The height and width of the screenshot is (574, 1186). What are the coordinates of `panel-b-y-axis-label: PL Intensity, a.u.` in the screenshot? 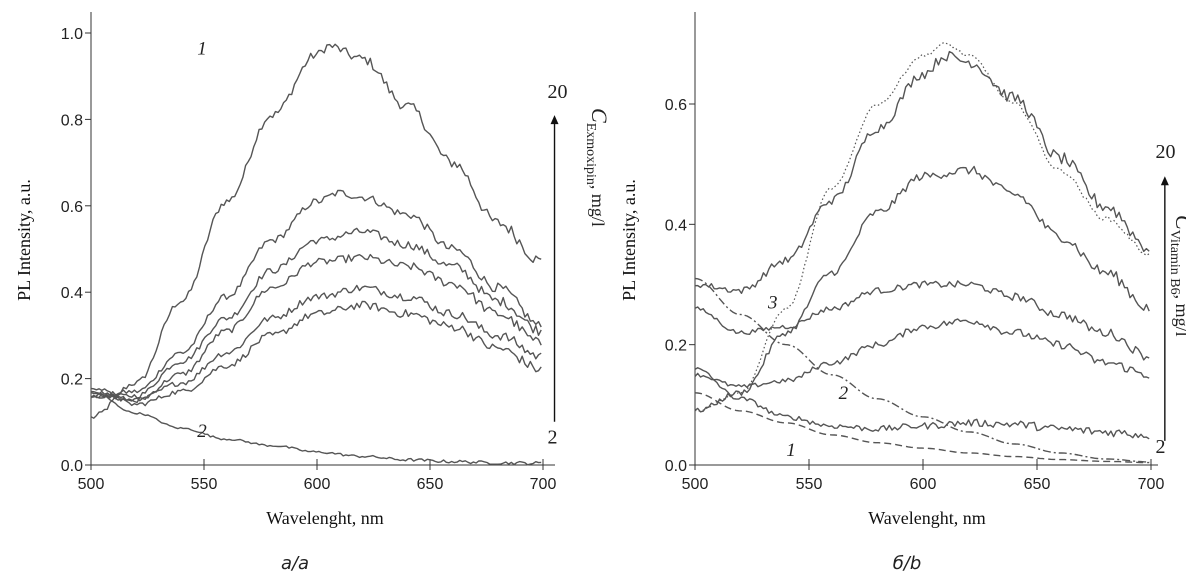 It's located at (629, 240).